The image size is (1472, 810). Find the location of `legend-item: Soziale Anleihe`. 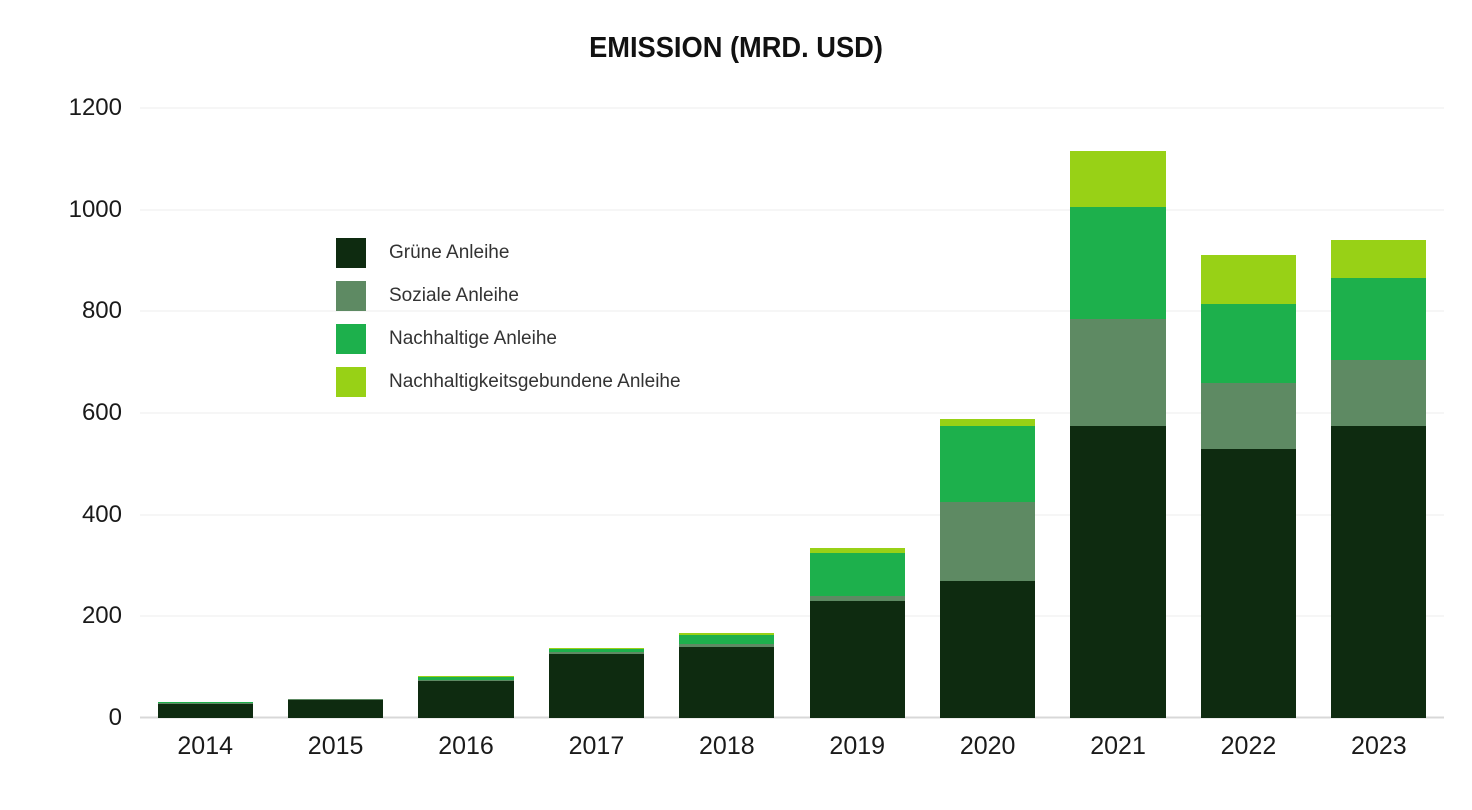

legend-item: Soziale Anleihe is located at coordinates (508, 296).